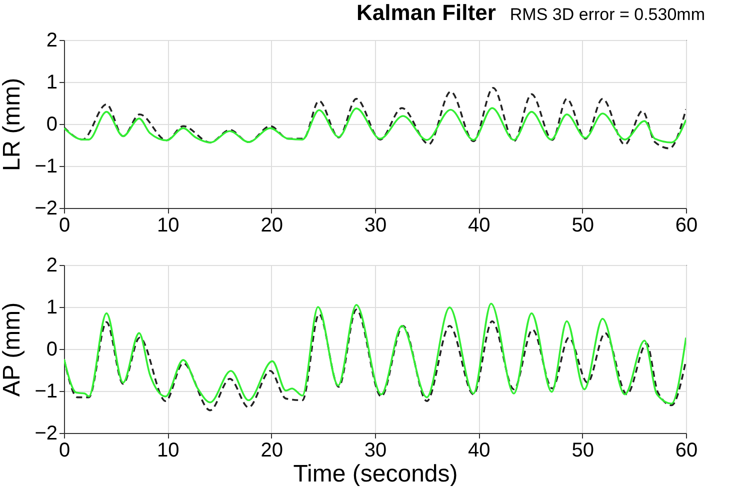 The width and height of the screenshot is (755, 491). Describe the element at coordinates (607, 15) in the screenshot. I see `chart-subtitle: RMS 3D error = 0.530mm` at that location.